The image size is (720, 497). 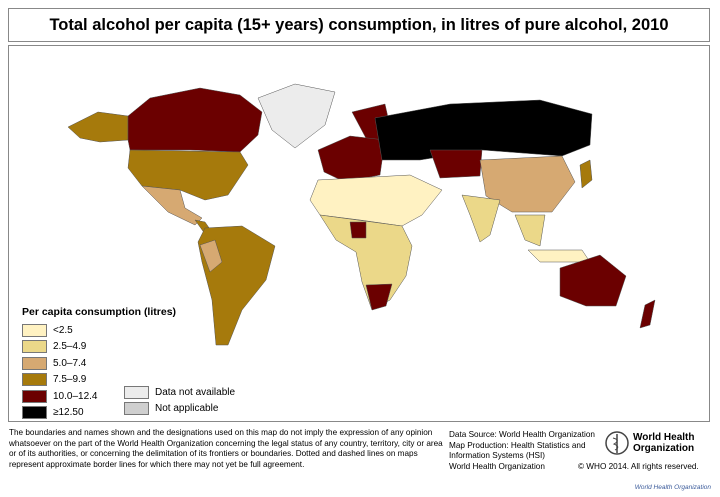 I want to click on region-greenland, so click(x=296, y=116).